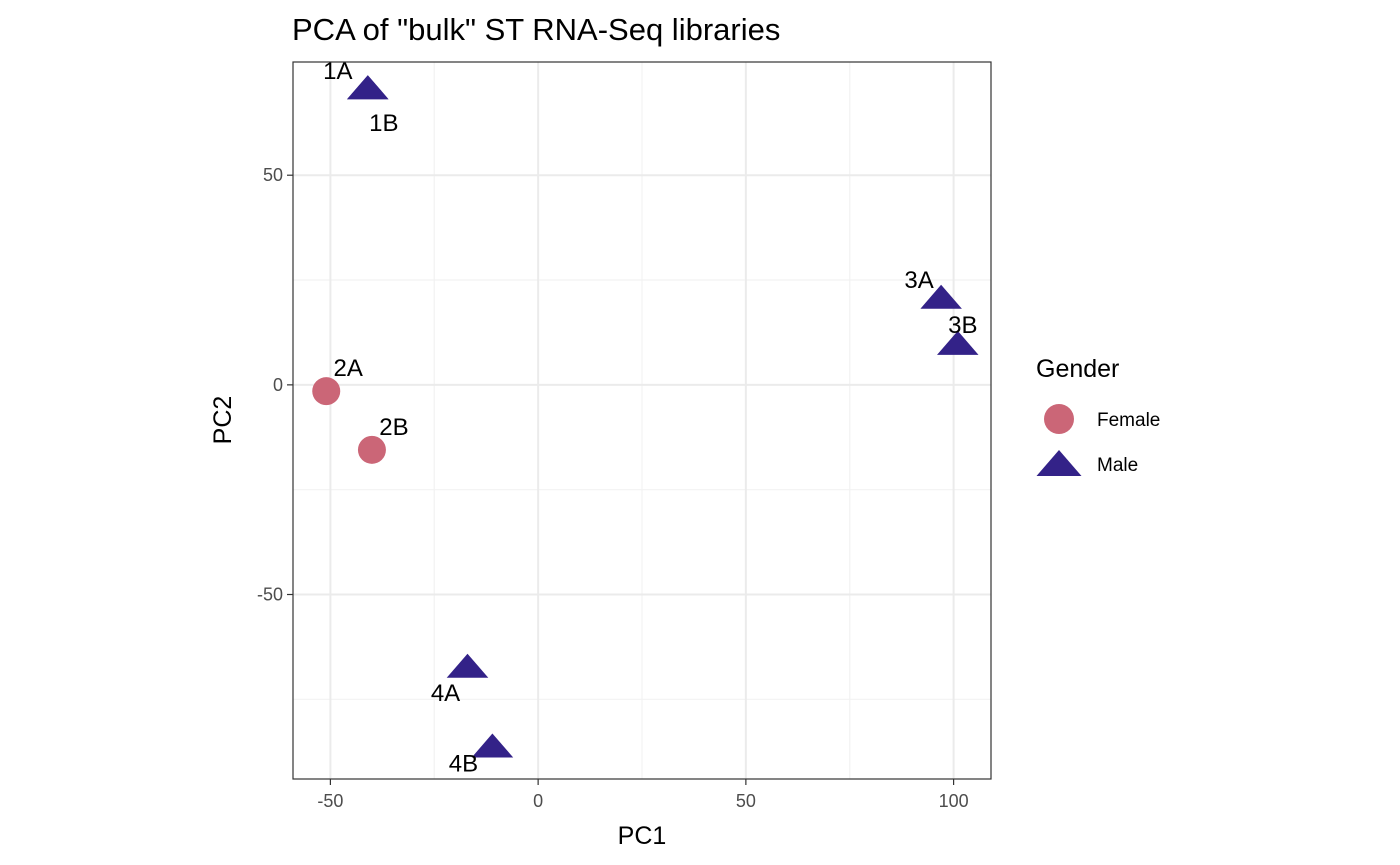 The width and height of the screenshot is (1400, 865). I want to click on point-label-4A: 4A, so click(445, 693).